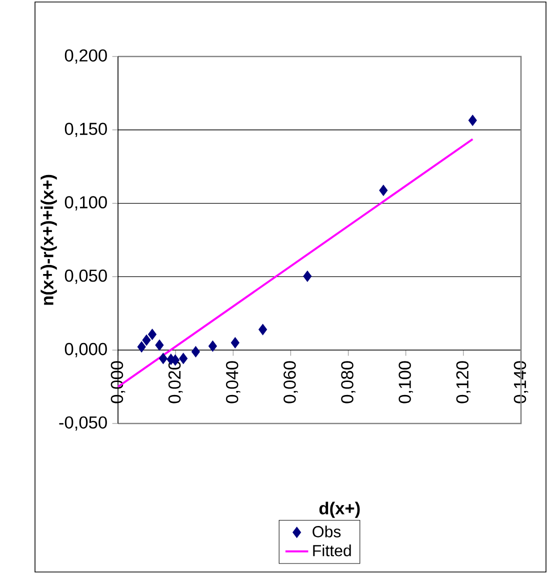 The image size is (548, 574). What do you see at coordinates (48, 239) in the screenshot?
I see `y-axis-title: n(x+)-r(x+)+i(x+)` at bounding box center [48, 239].